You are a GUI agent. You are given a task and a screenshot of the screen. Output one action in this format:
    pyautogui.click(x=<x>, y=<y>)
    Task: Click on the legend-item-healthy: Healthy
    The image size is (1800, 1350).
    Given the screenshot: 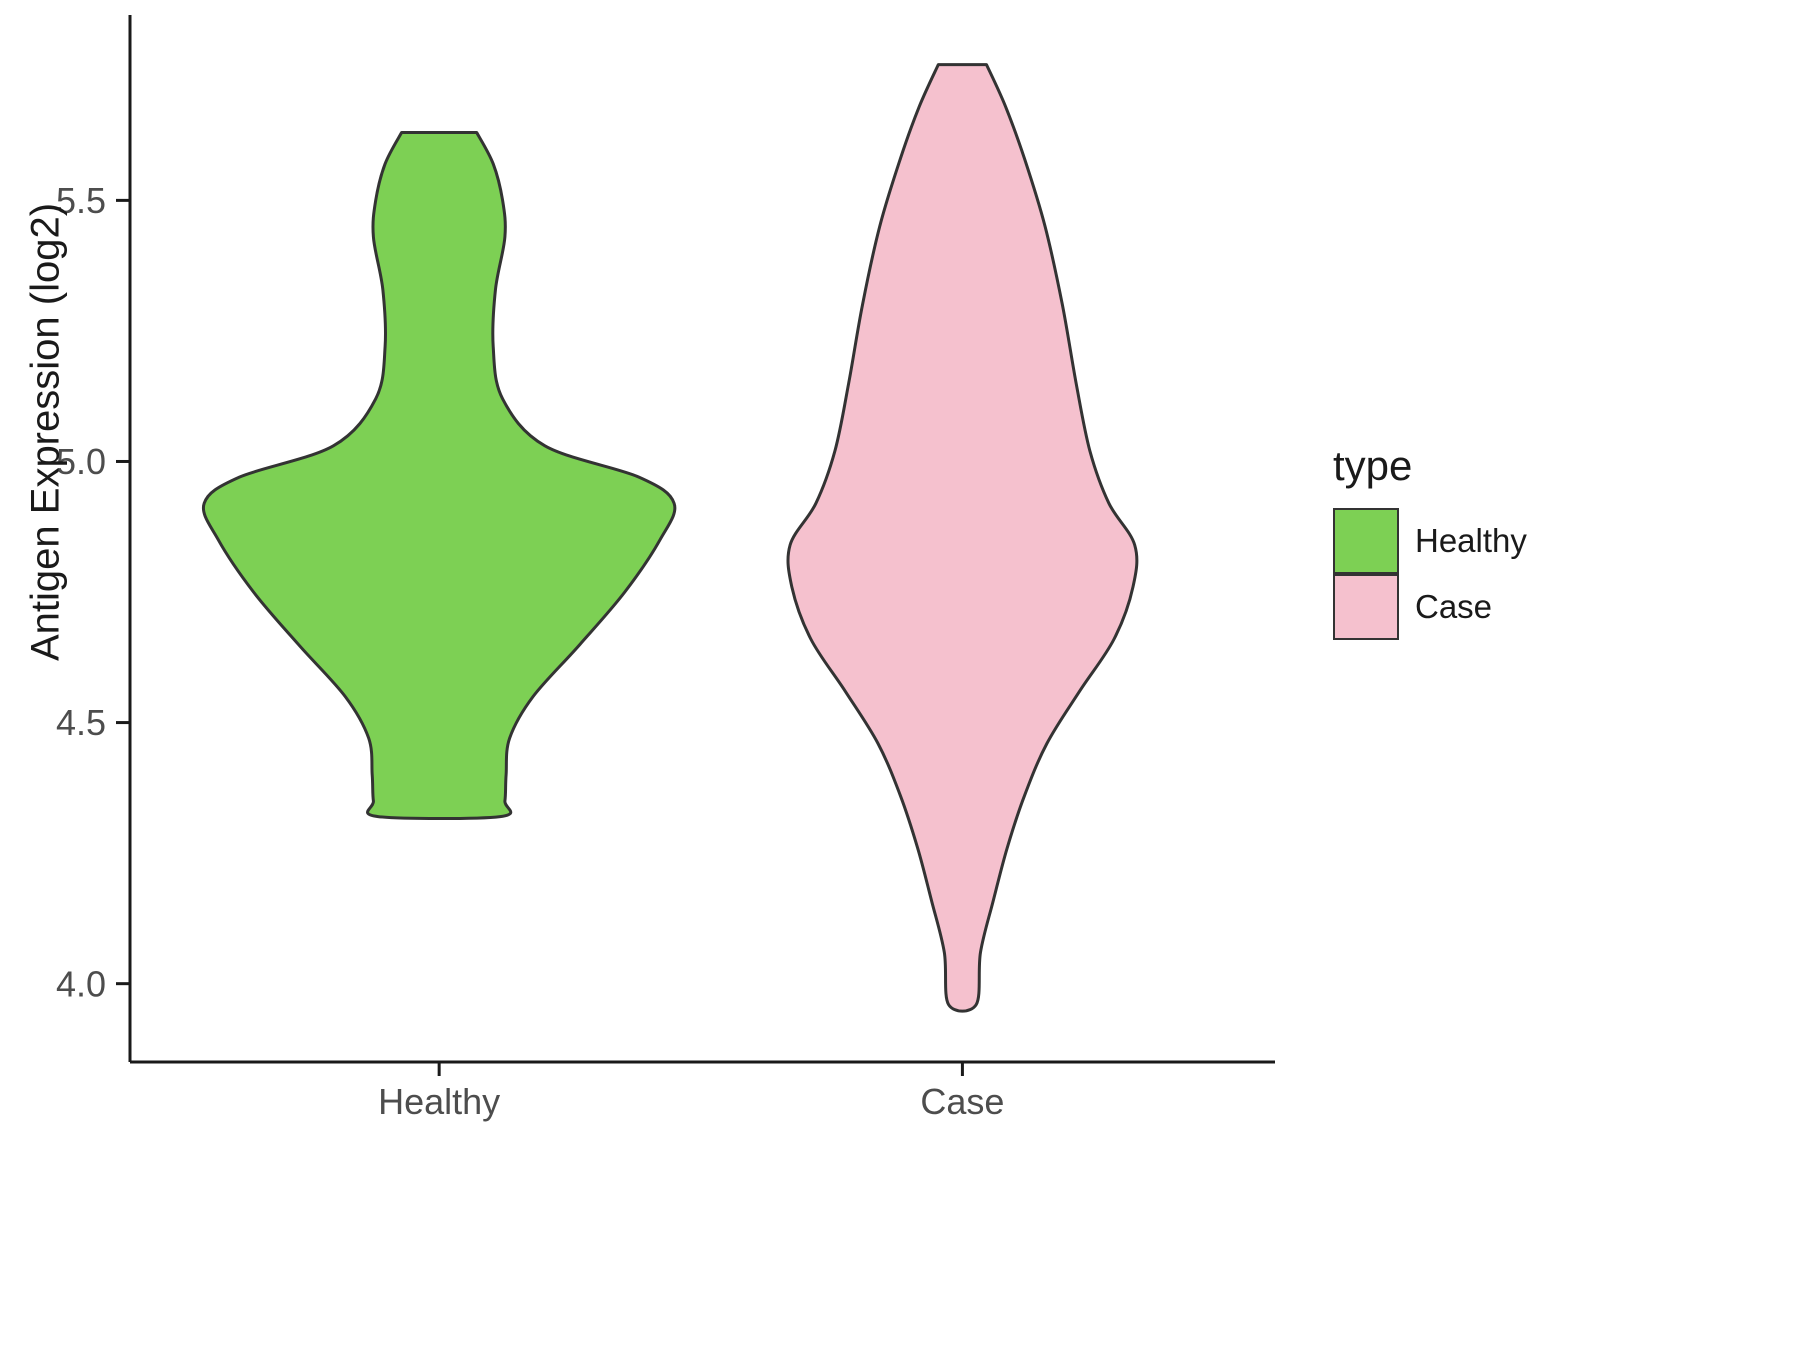 What is the action you would take?
    pyautogui.click(x=1430, y=541)
    